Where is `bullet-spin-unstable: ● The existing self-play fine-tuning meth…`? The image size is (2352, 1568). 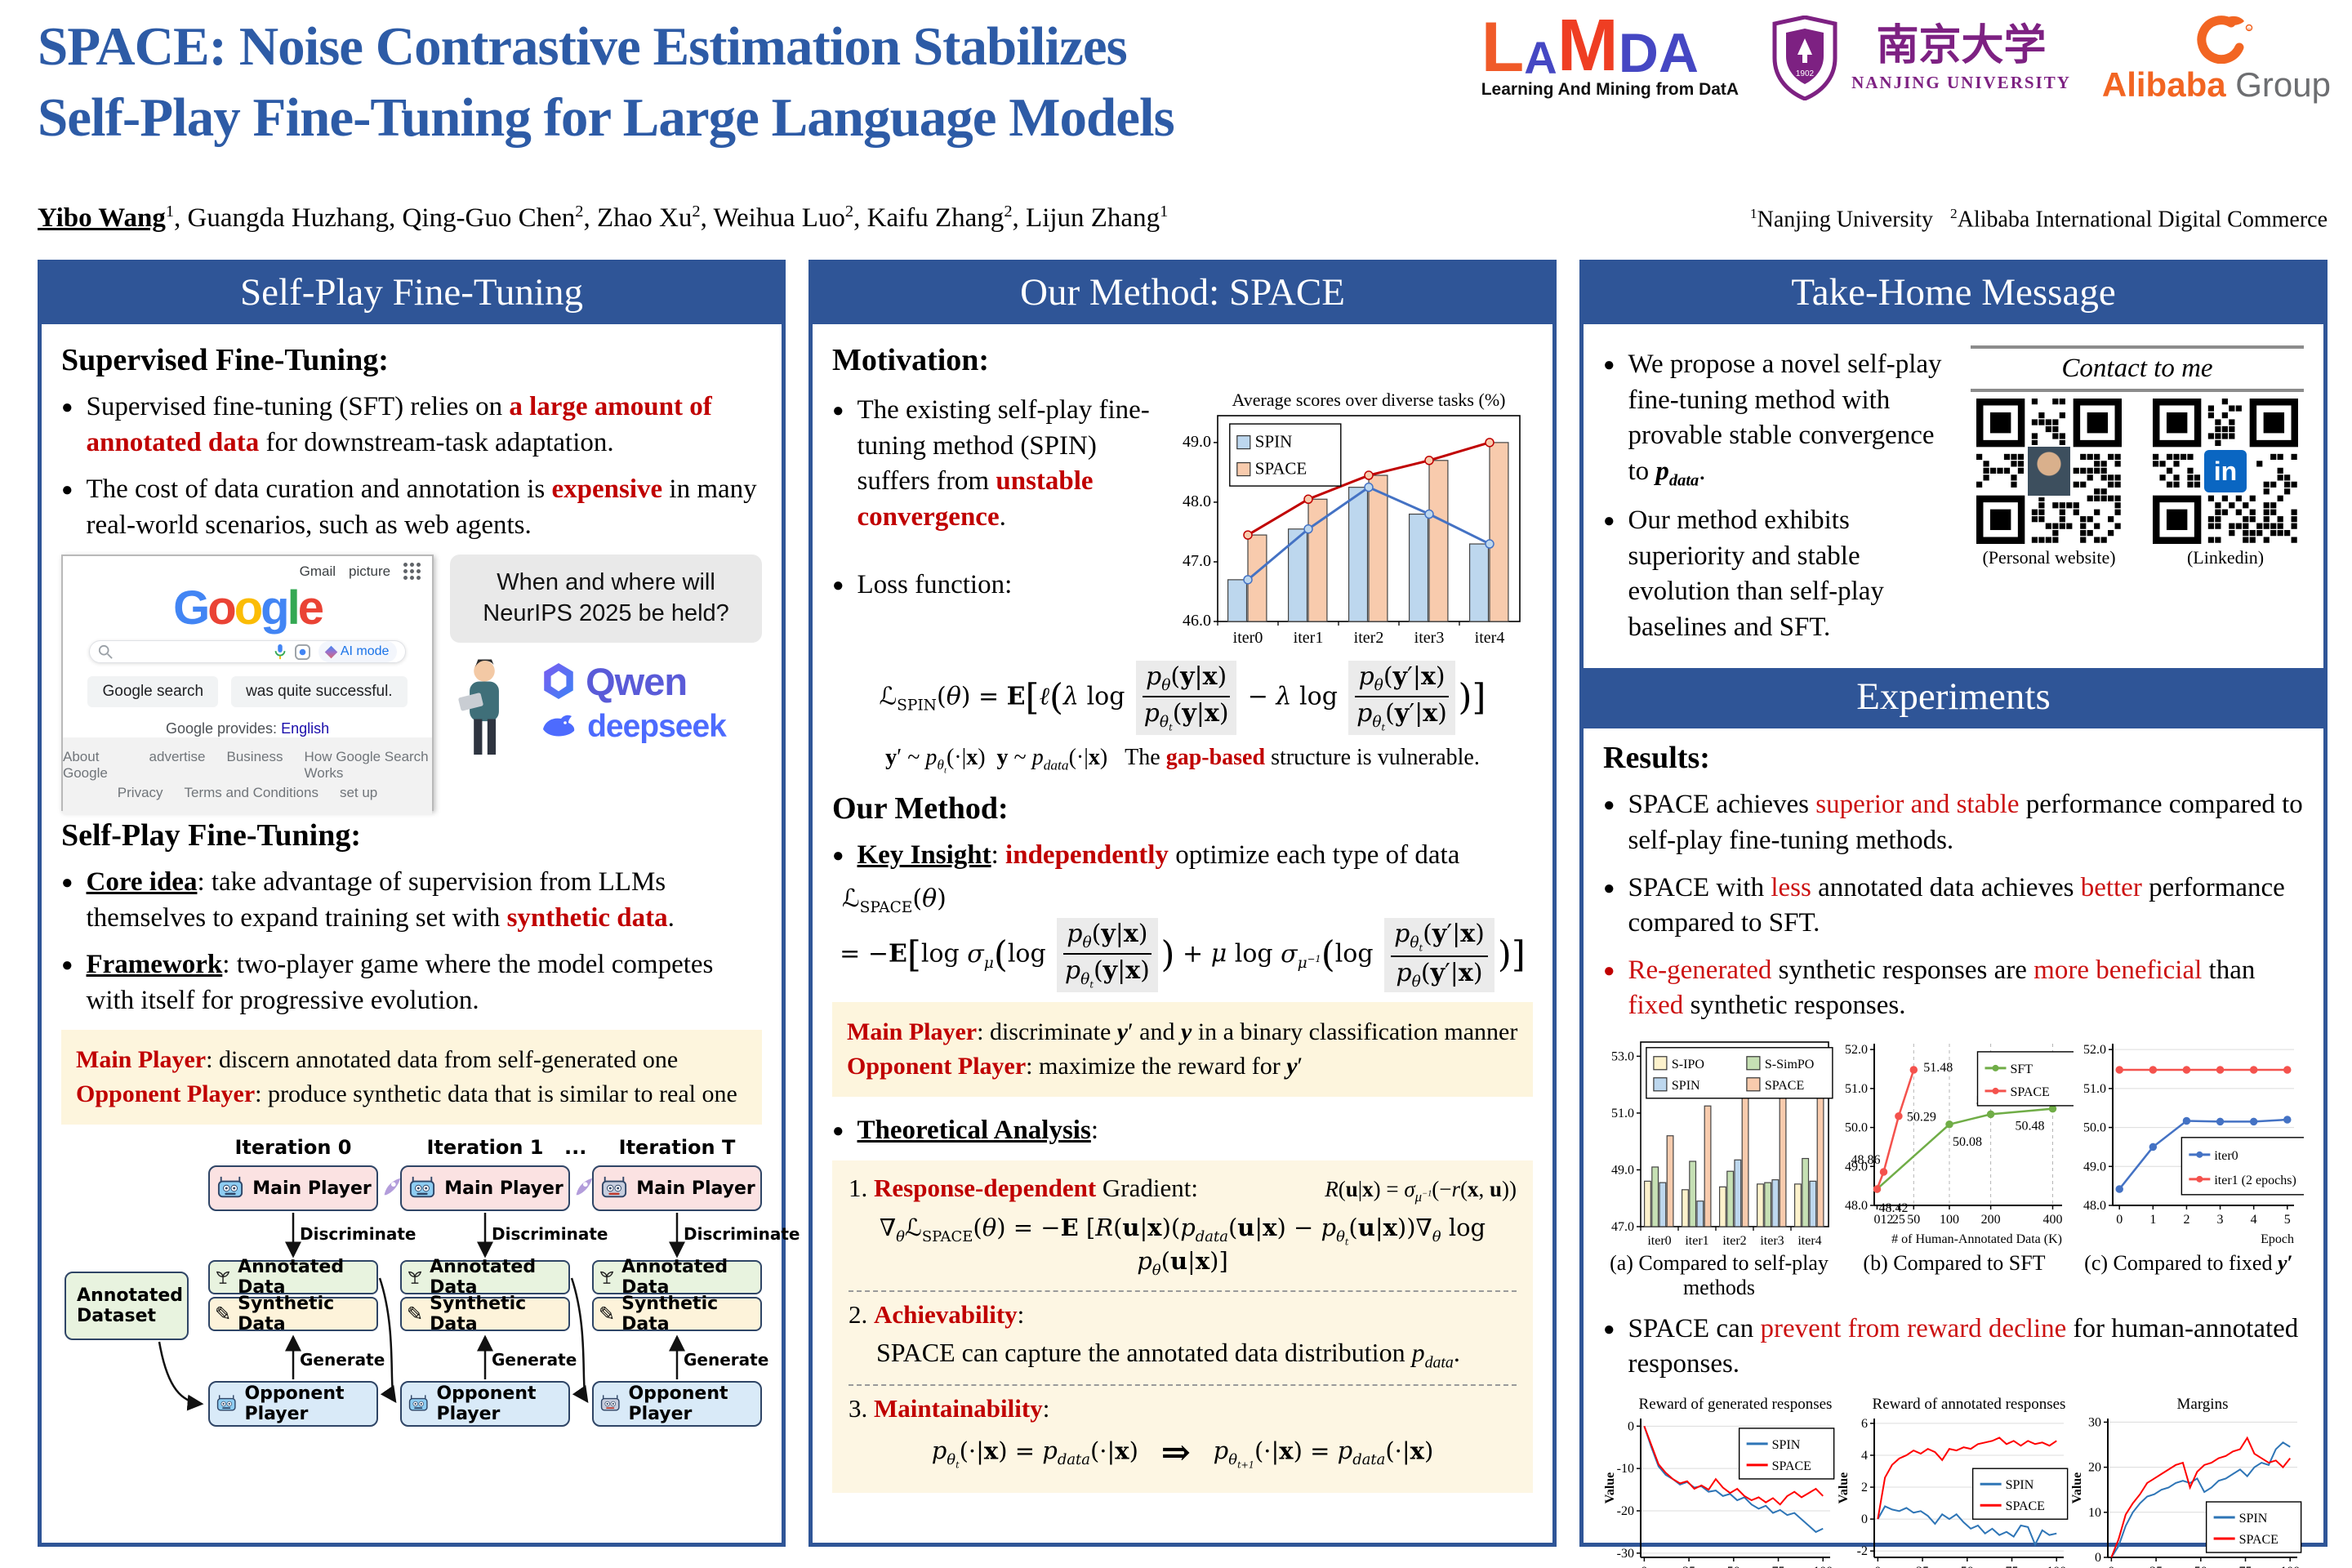
bullet-spin-unstable: ● The existing self-play fine-tuning meth… is located at coordinates (994, 464).